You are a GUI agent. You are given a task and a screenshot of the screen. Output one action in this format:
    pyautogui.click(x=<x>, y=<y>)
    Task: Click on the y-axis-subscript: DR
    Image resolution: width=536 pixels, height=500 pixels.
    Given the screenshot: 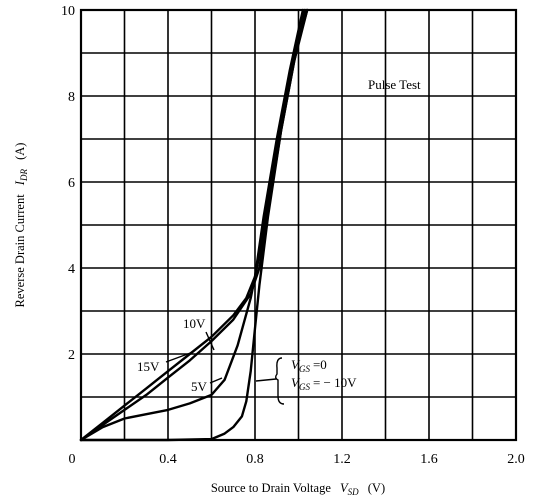 What is the action you would take?
    pyautogui.click(x=24, y=175)
    